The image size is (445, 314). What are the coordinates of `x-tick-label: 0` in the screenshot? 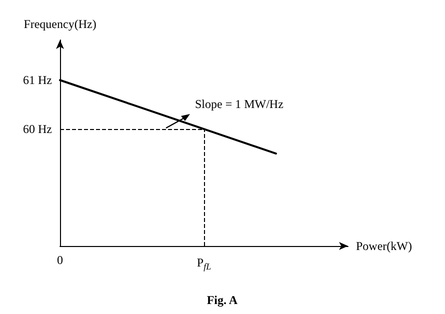 It's located at (60, 260).